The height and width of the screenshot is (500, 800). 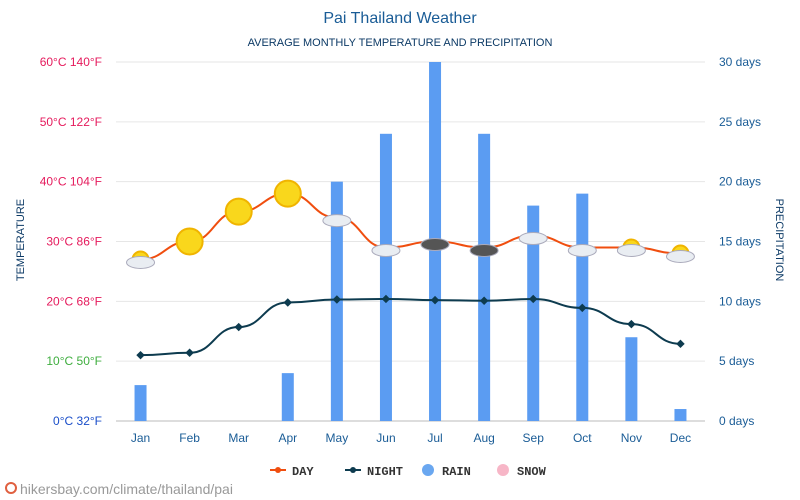 What do you see at coordinates (434, 438) in the screenshot?
I see `x-tick-label: Jul` at bounding box center [434, 438].